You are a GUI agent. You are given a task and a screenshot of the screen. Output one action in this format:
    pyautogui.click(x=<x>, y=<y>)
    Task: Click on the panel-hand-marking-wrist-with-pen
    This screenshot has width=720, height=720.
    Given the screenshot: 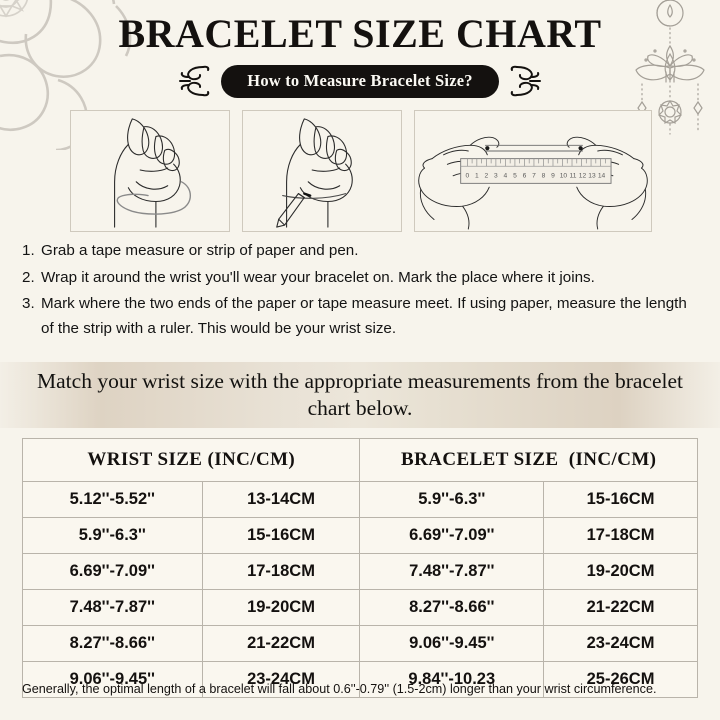 What is the action you would take?
    pyautogui.click(x=322, y=171)
    